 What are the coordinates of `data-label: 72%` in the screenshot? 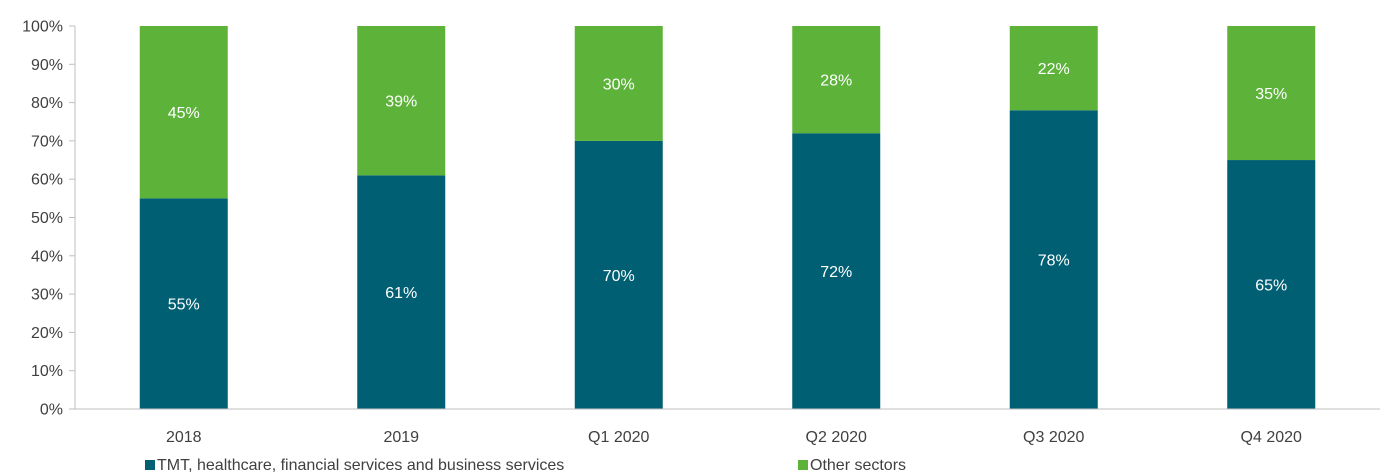 It's located at (836, 272).